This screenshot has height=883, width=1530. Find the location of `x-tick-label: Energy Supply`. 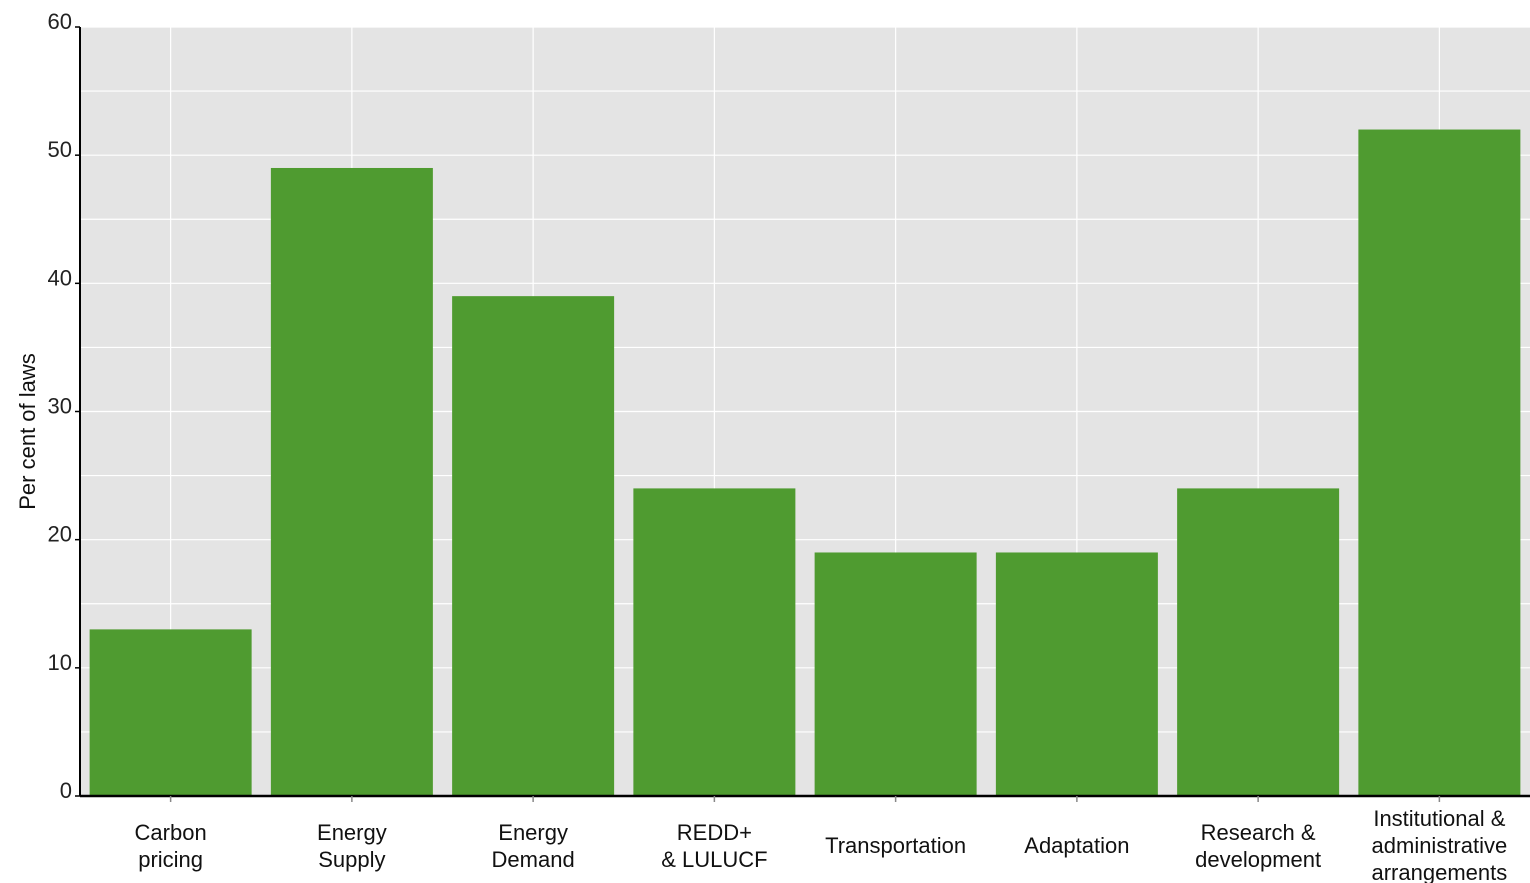

x-tick-label: Energy Supply is located at coordinates (352, 846).